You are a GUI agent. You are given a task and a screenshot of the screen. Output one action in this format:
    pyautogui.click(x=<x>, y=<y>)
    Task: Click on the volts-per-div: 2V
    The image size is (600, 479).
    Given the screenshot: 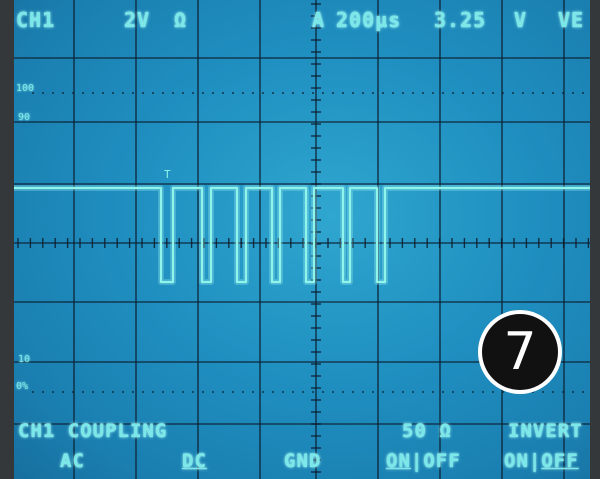 What is the action you would take?
    pyautogui.click(x=137, y=20)
    